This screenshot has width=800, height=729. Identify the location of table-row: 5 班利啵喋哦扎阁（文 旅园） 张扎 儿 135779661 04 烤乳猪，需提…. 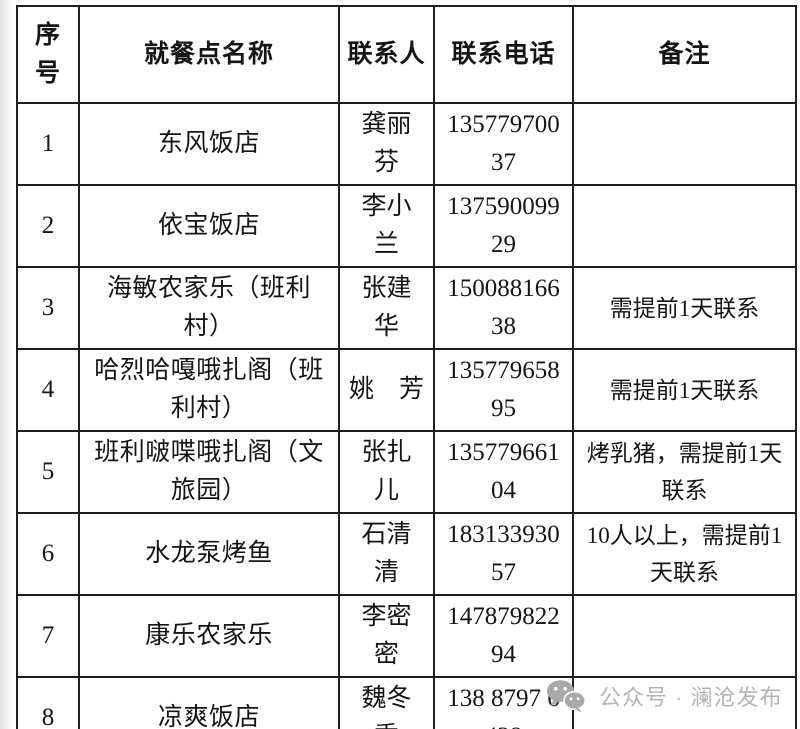
(406, 472).